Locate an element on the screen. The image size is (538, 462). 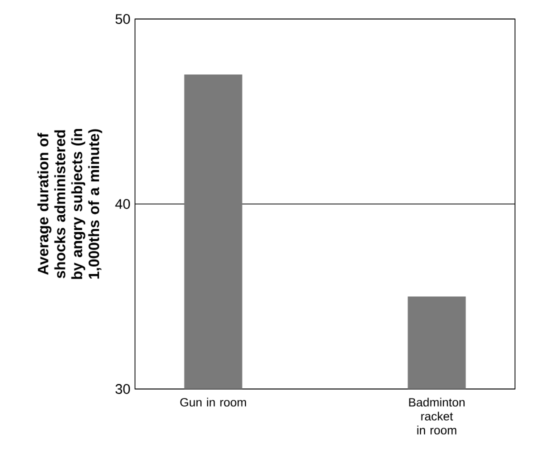
y-tick-label: 40 is located at coordinates (122, 204).